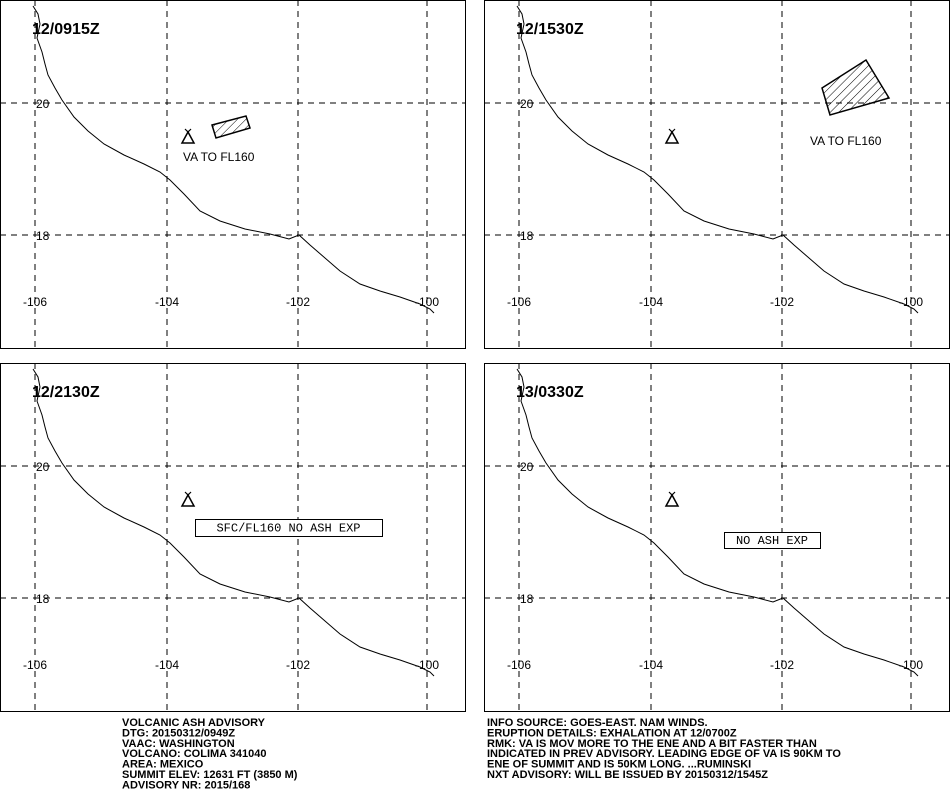  Describe the element at coordinates (186, 785) in the screenshot. I see `advisory-line: ADVISORY NR: 2015/168` at that location.